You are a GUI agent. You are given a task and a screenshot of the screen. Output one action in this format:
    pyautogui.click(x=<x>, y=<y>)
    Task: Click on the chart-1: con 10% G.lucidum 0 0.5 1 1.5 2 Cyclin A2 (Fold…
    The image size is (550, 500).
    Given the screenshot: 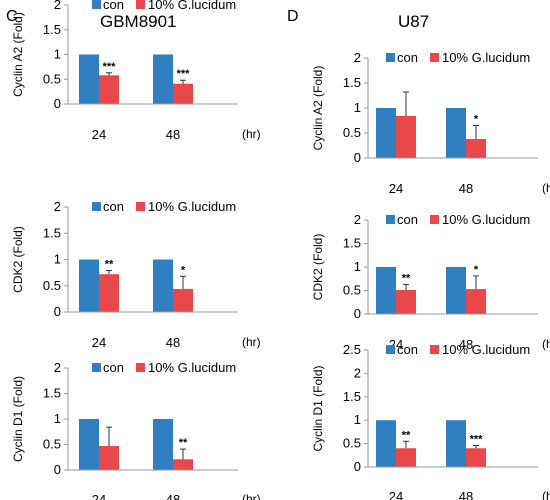 What is the action you would take?
    pyautogui.click(x=136, y=71)
    